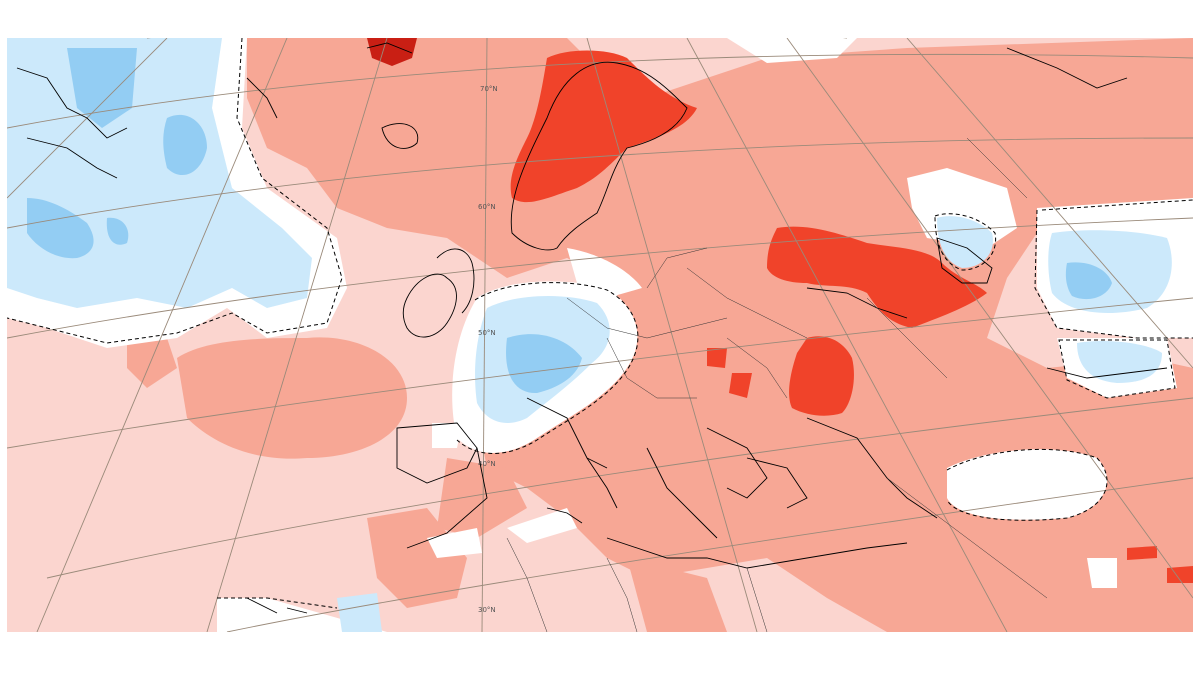  I want to click on lat-label-30n: 30°N, so click(487, 610).